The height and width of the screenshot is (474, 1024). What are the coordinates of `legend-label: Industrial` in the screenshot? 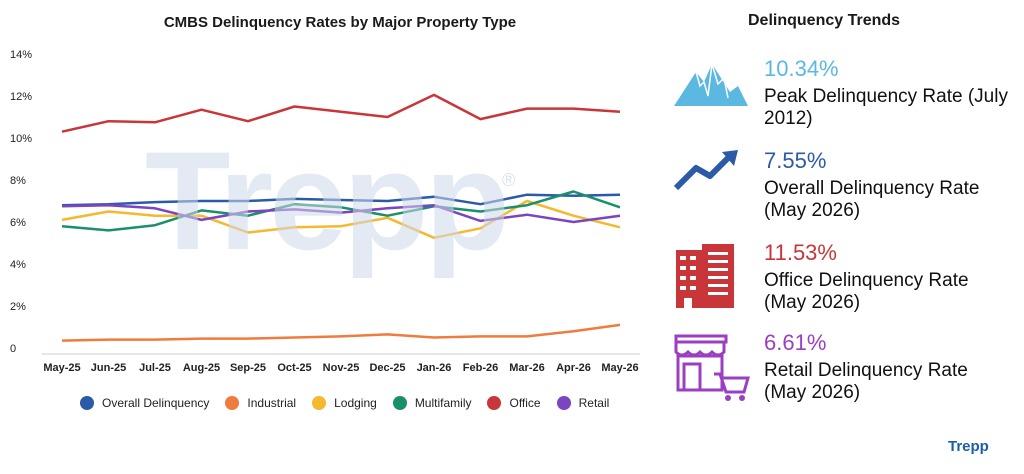 It's located at (272, 403).